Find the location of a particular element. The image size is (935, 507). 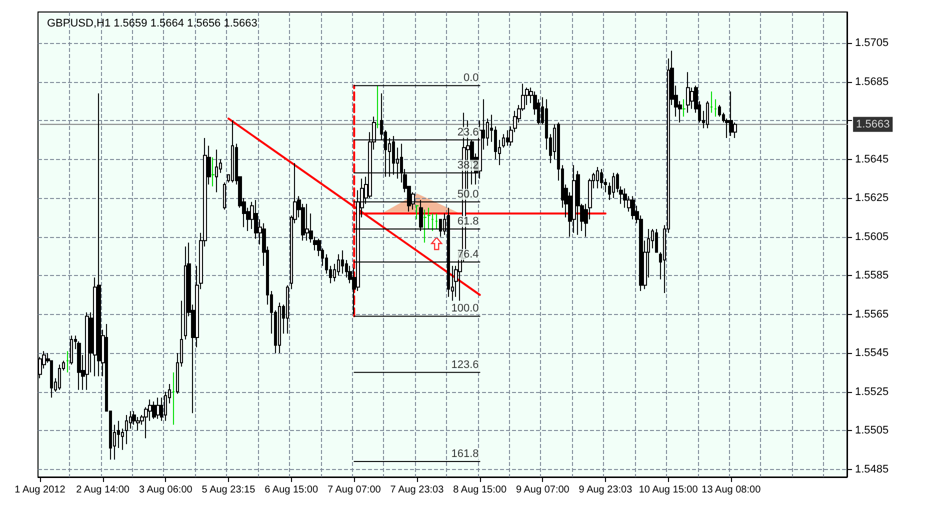

x-tick-label: 7 Aug 23:03 is located at coordinates (417, 490).